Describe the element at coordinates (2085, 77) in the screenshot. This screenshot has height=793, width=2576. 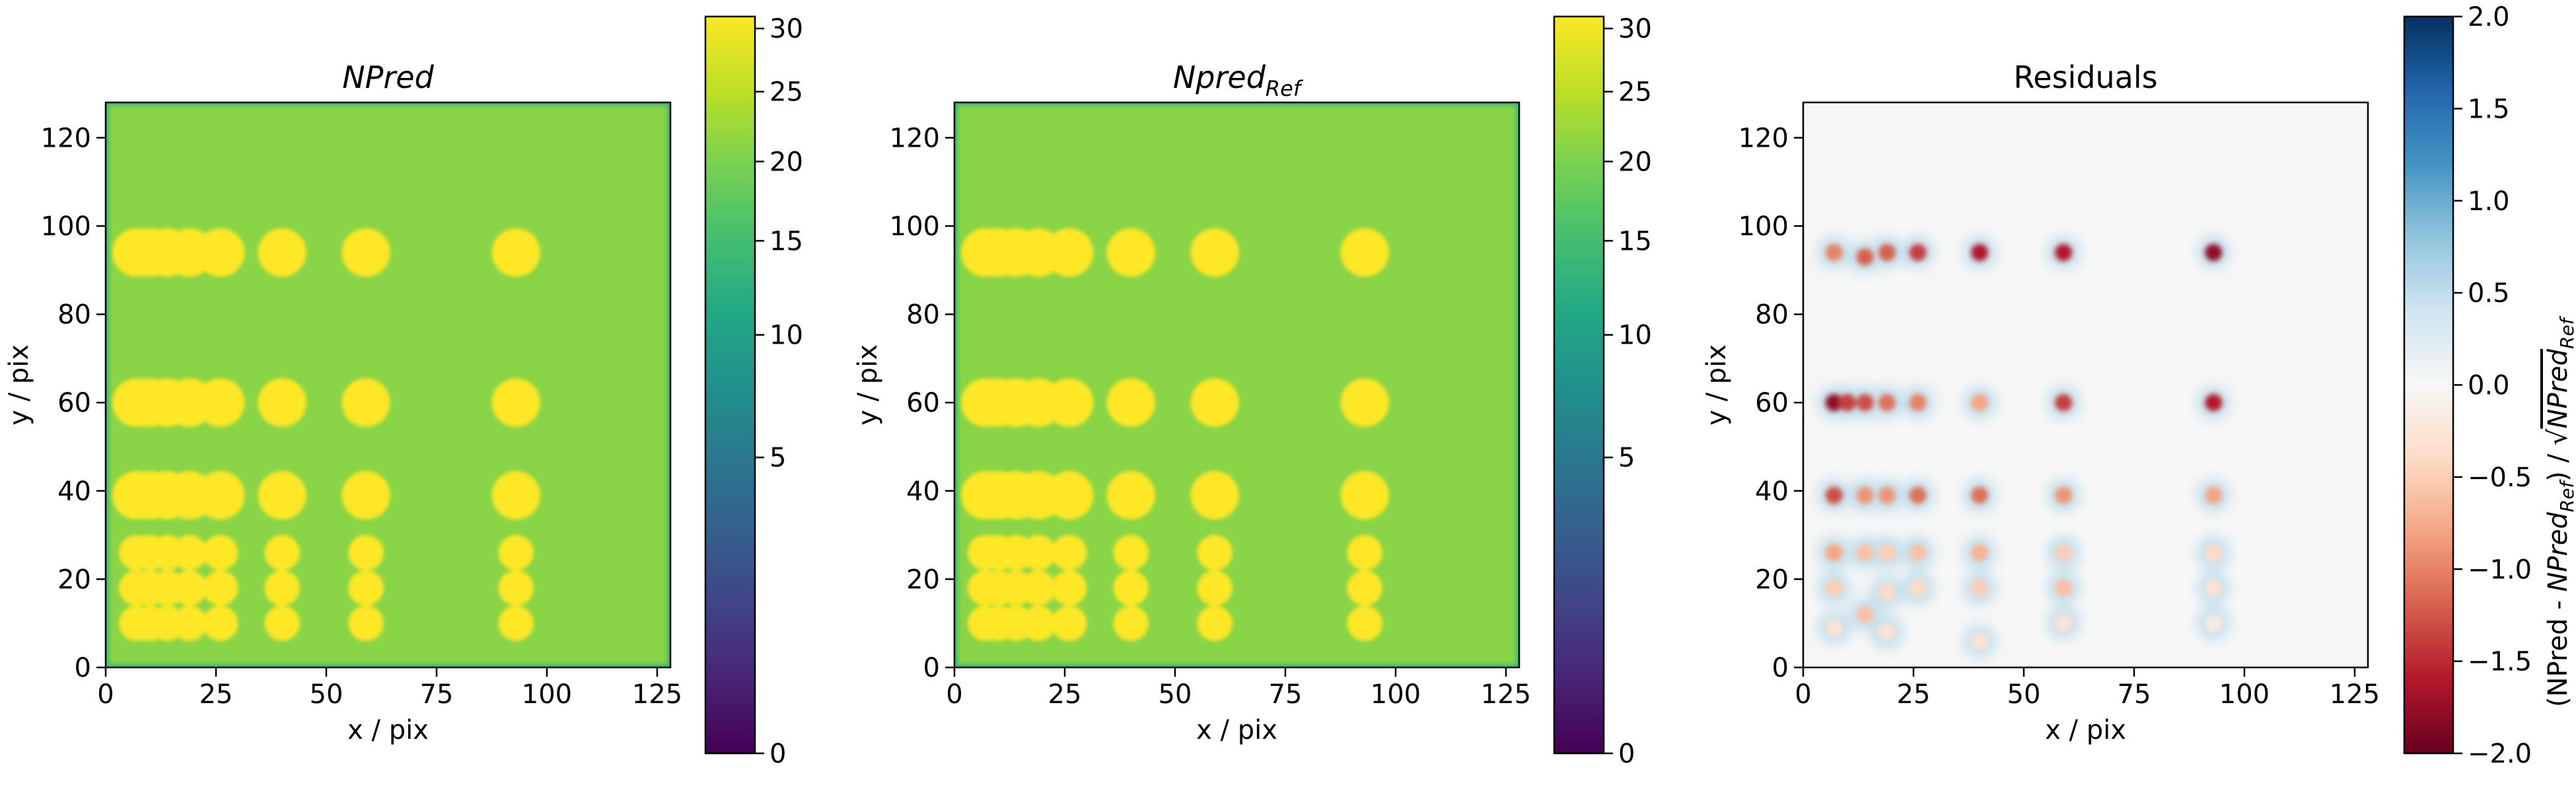
I see `chart-title: Residuals` at that location.